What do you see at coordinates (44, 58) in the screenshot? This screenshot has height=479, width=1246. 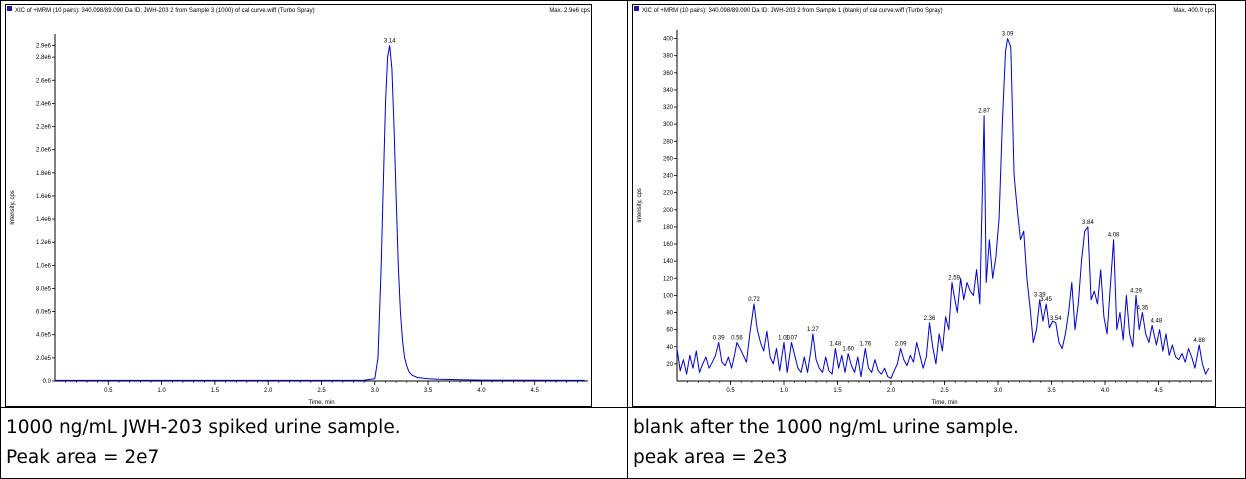 I see `chart0-y-tick-label-14: 2.8e6` at bounding box center [44, 58].